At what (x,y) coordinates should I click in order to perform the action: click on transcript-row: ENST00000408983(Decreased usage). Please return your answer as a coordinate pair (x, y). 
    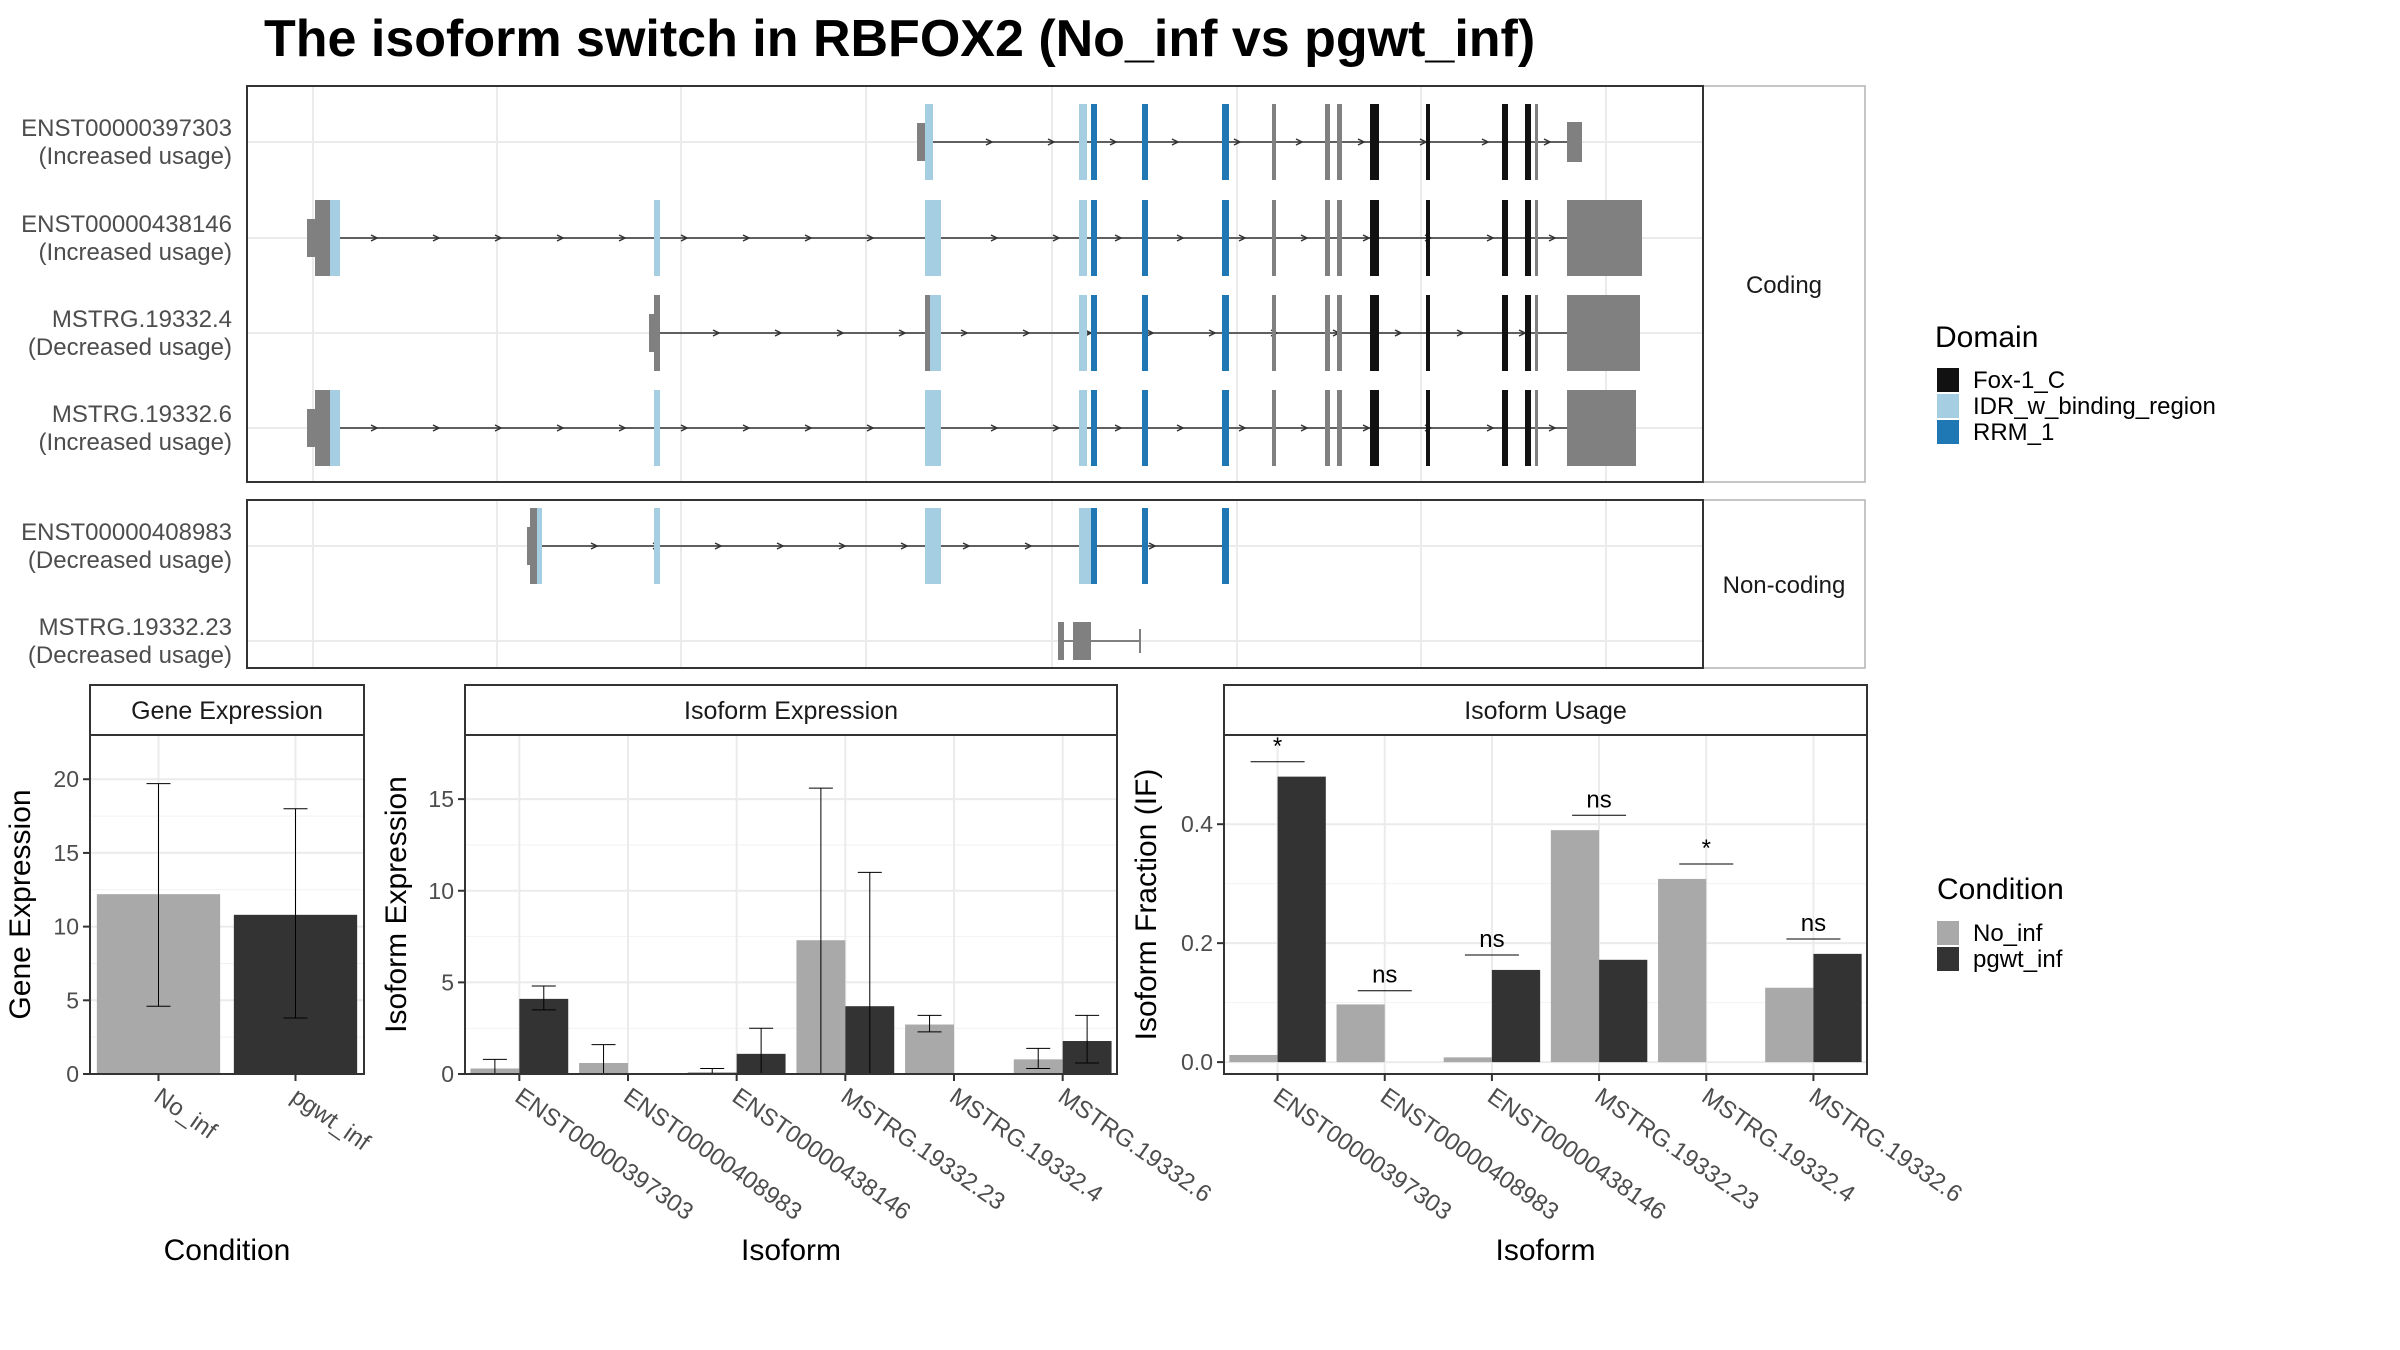
    Looking at the image, I should click on (862, 546).